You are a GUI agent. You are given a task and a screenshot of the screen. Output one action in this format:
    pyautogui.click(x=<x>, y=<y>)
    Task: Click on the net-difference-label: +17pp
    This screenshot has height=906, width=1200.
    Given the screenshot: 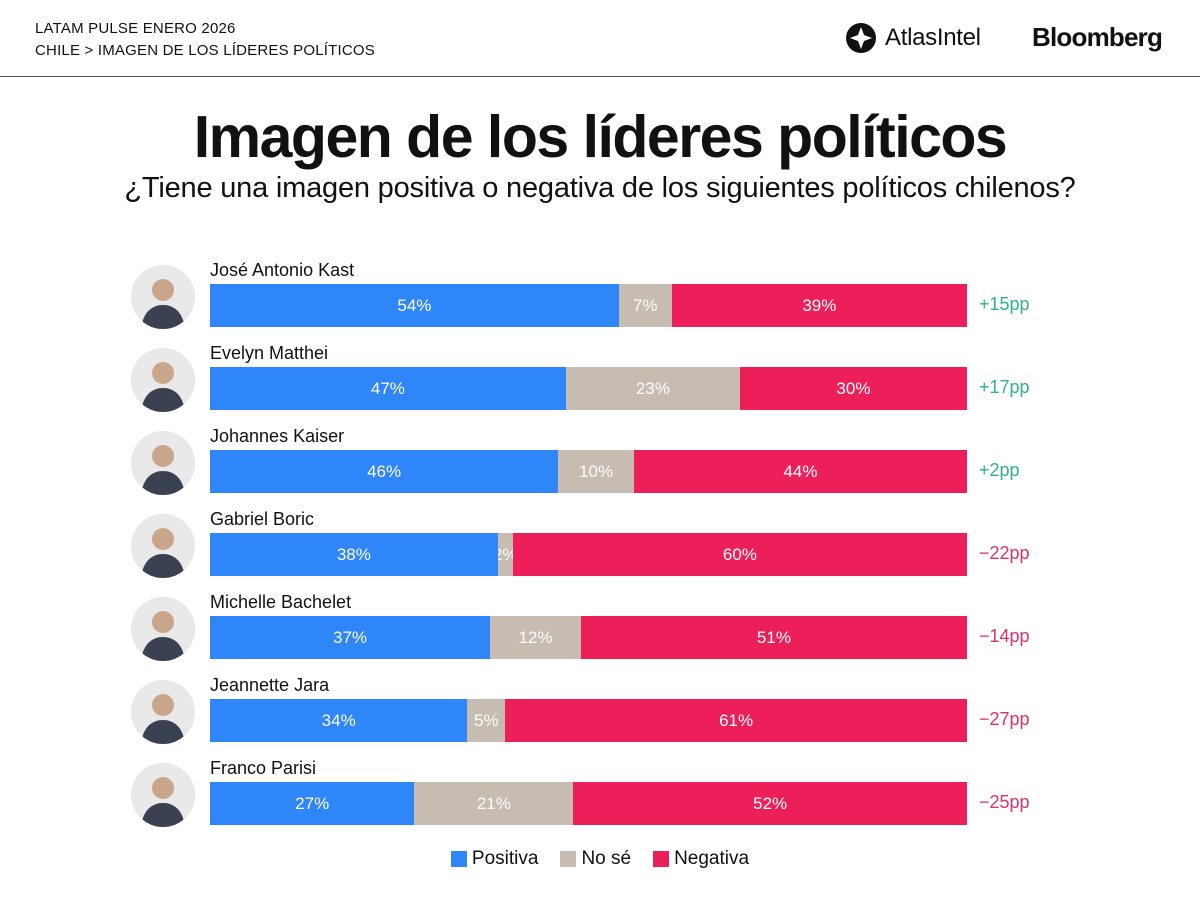 What is the action you would take?
    pyautogui.click(x=1004, y=387)
    